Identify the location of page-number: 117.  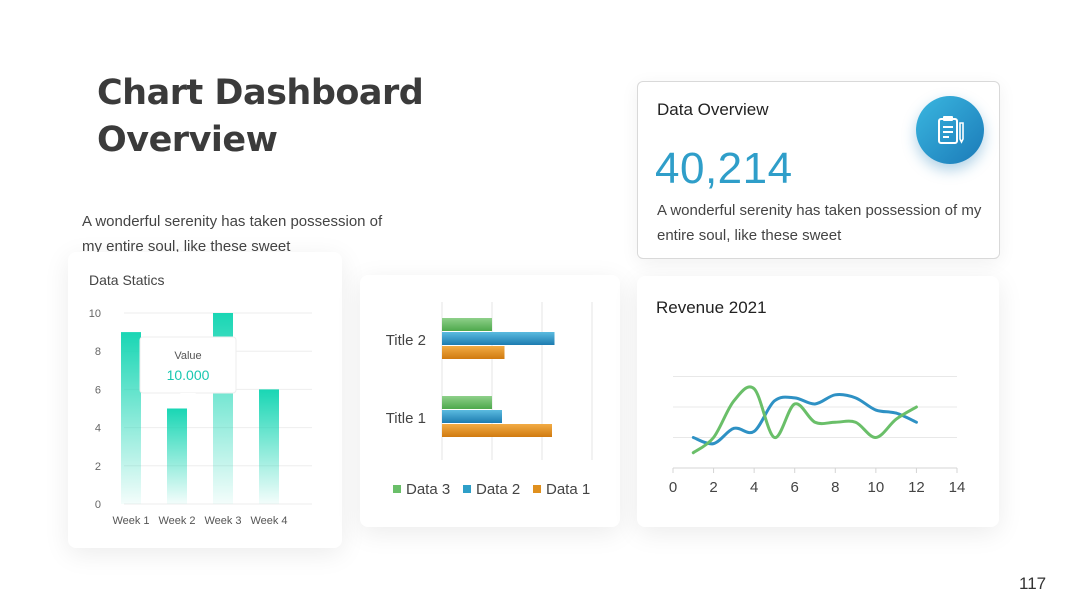
(1033, 583).